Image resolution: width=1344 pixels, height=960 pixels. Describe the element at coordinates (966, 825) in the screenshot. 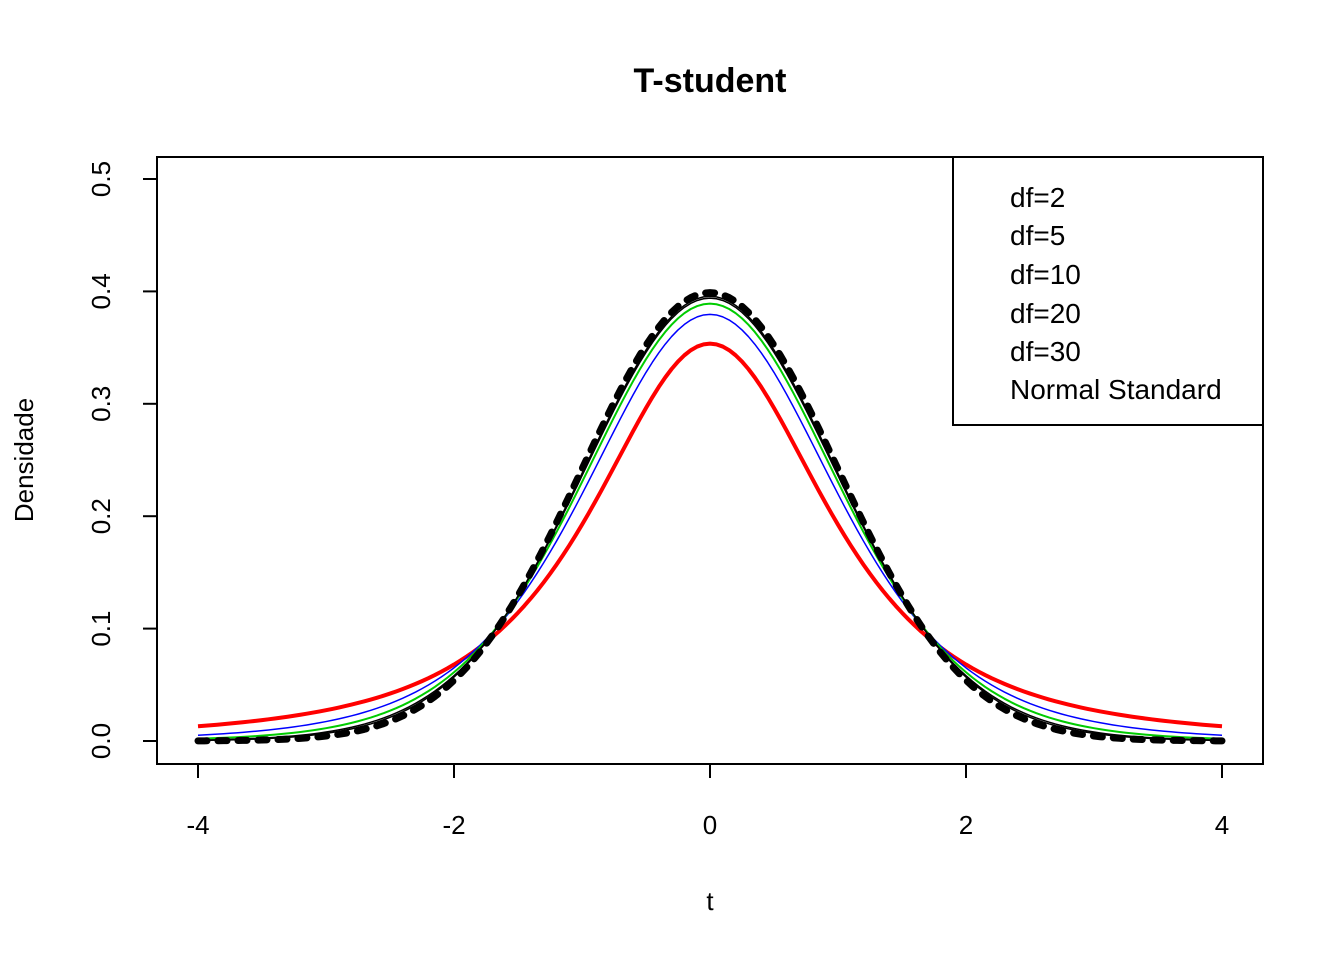

I see `x-tick-label: 2` at that location.